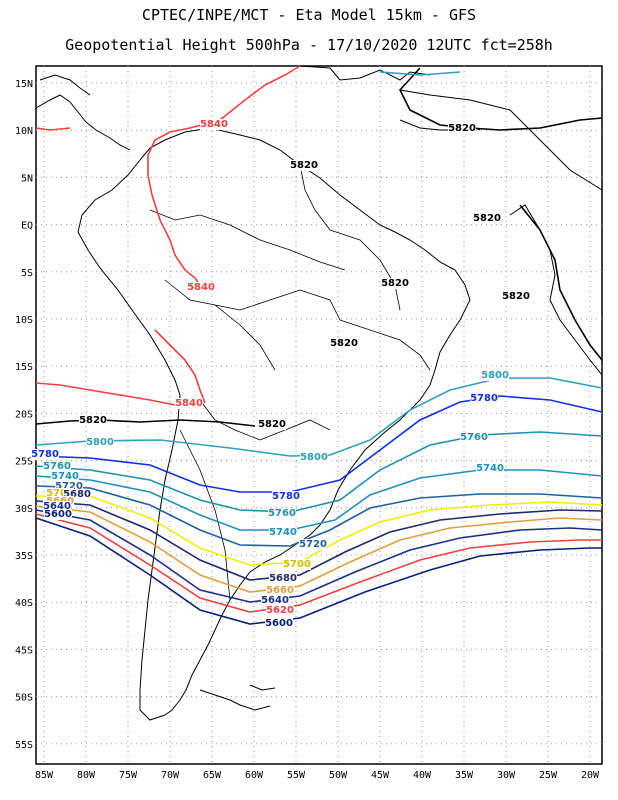 The image size is (618, 800). Describe the element at coordinates (506, 775) in the screenshot. I see `lon-tick-label: 30W` at that location.